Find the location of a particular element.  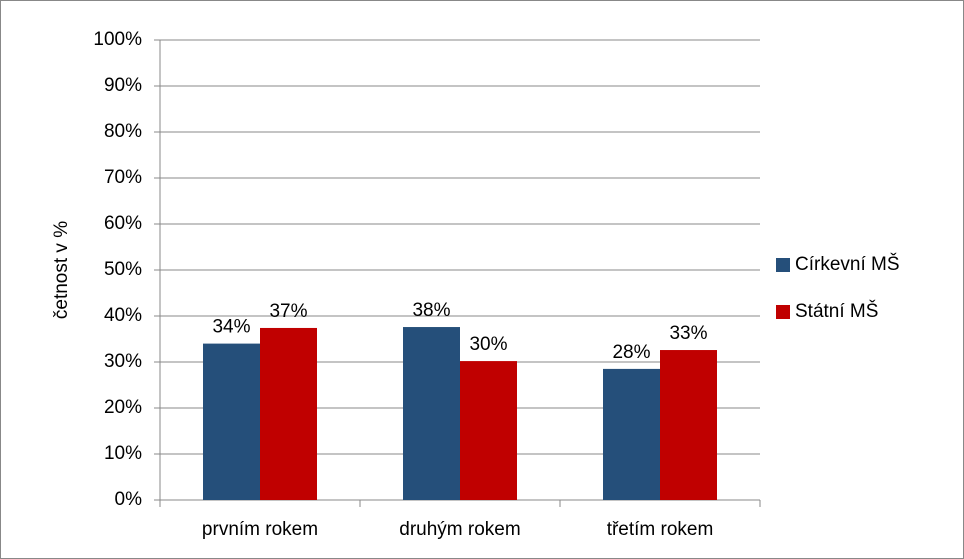

x-tick-label: třetím rokem is located at coordinates (660, 529).